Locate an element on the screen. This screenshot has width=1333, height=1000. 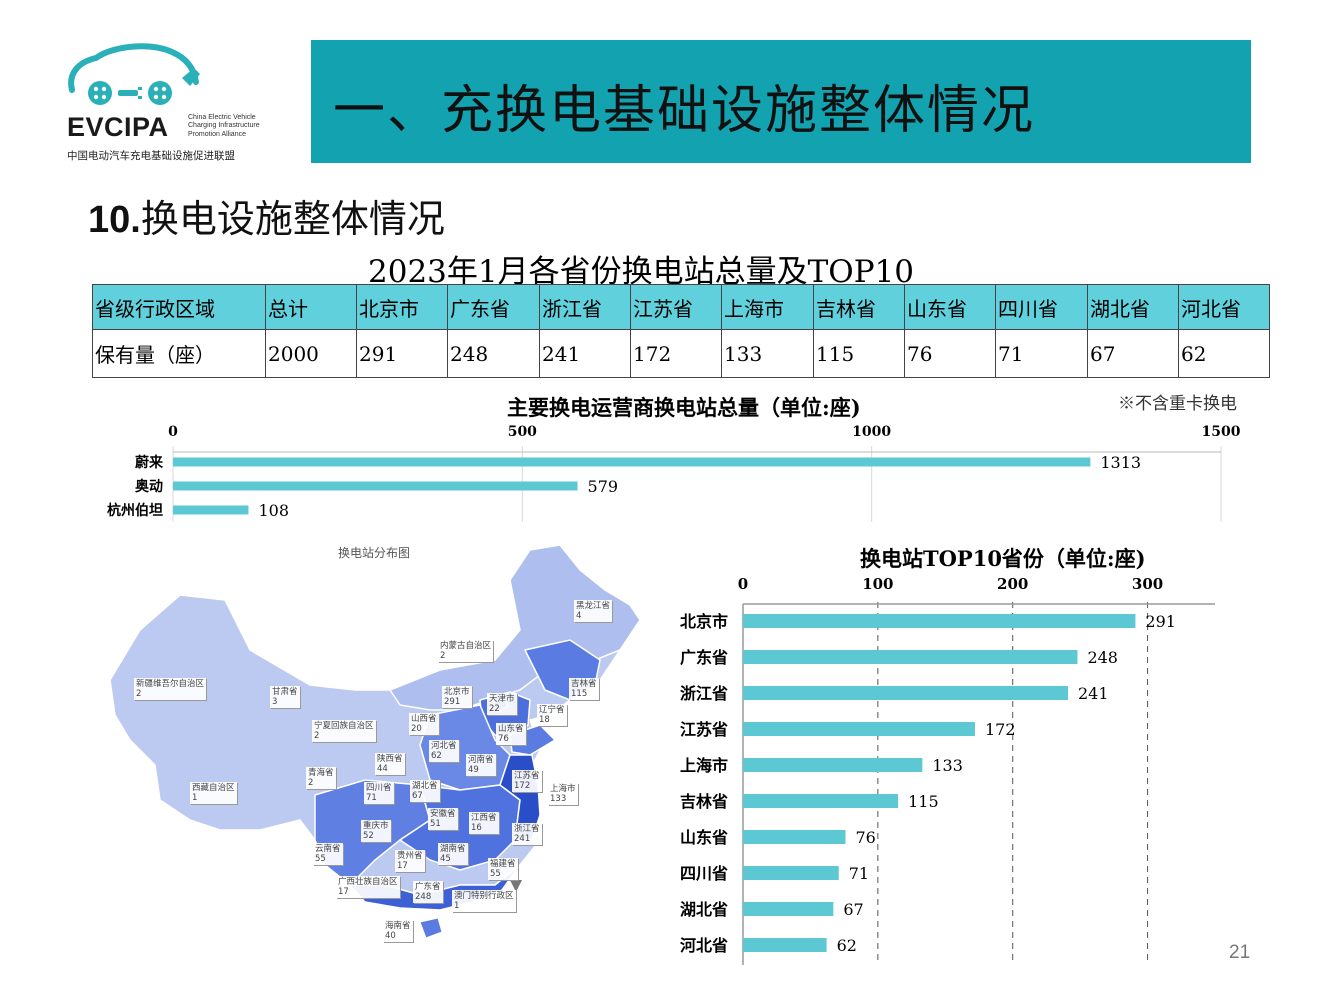
map-province-label: 江苏省 172 is located at coordinates (527, 781).